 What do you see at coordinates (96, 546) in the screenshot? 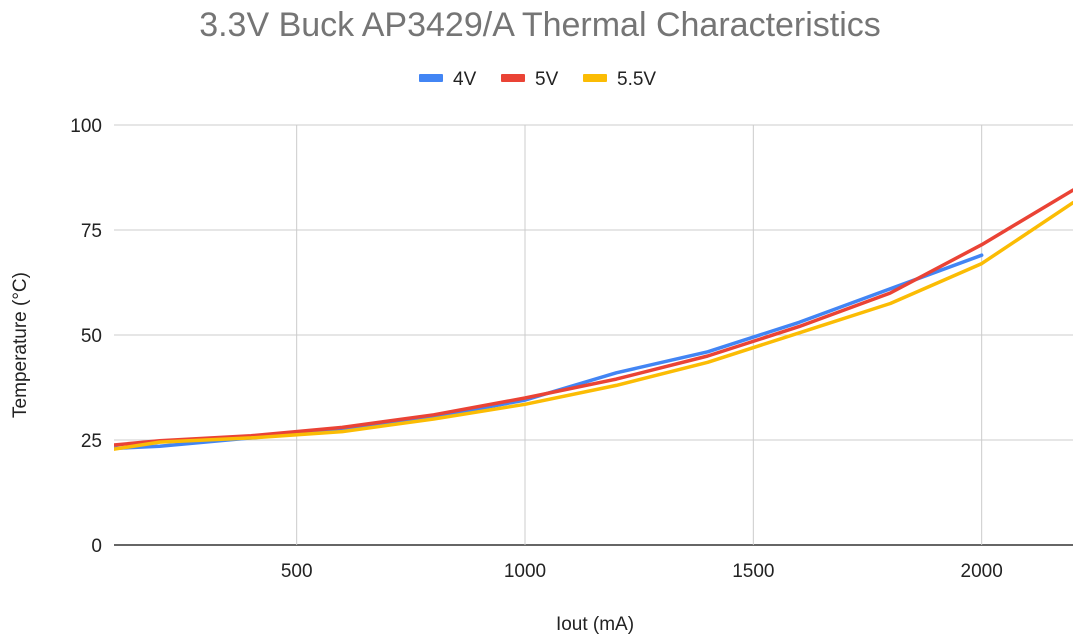
I see `y-tick-label: 0` at bounding box center [96, 546].